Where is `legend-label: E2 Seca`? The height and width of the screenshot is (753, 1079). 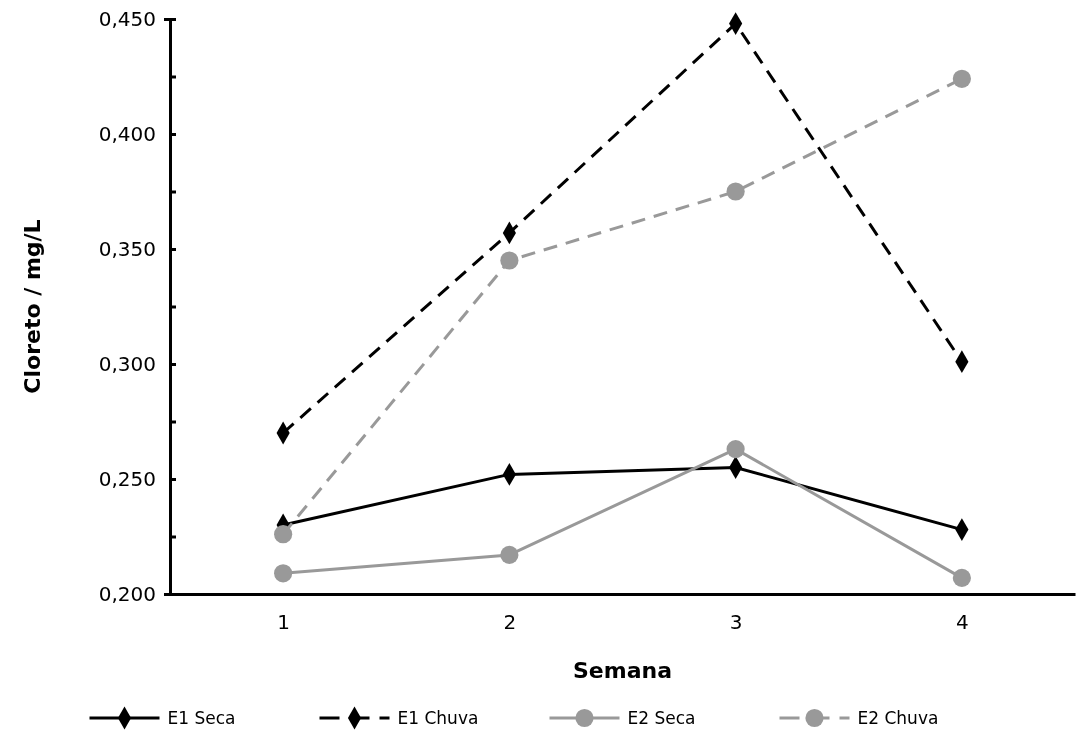 legend-label: E2 Seca is located at coordinates (661, 718).